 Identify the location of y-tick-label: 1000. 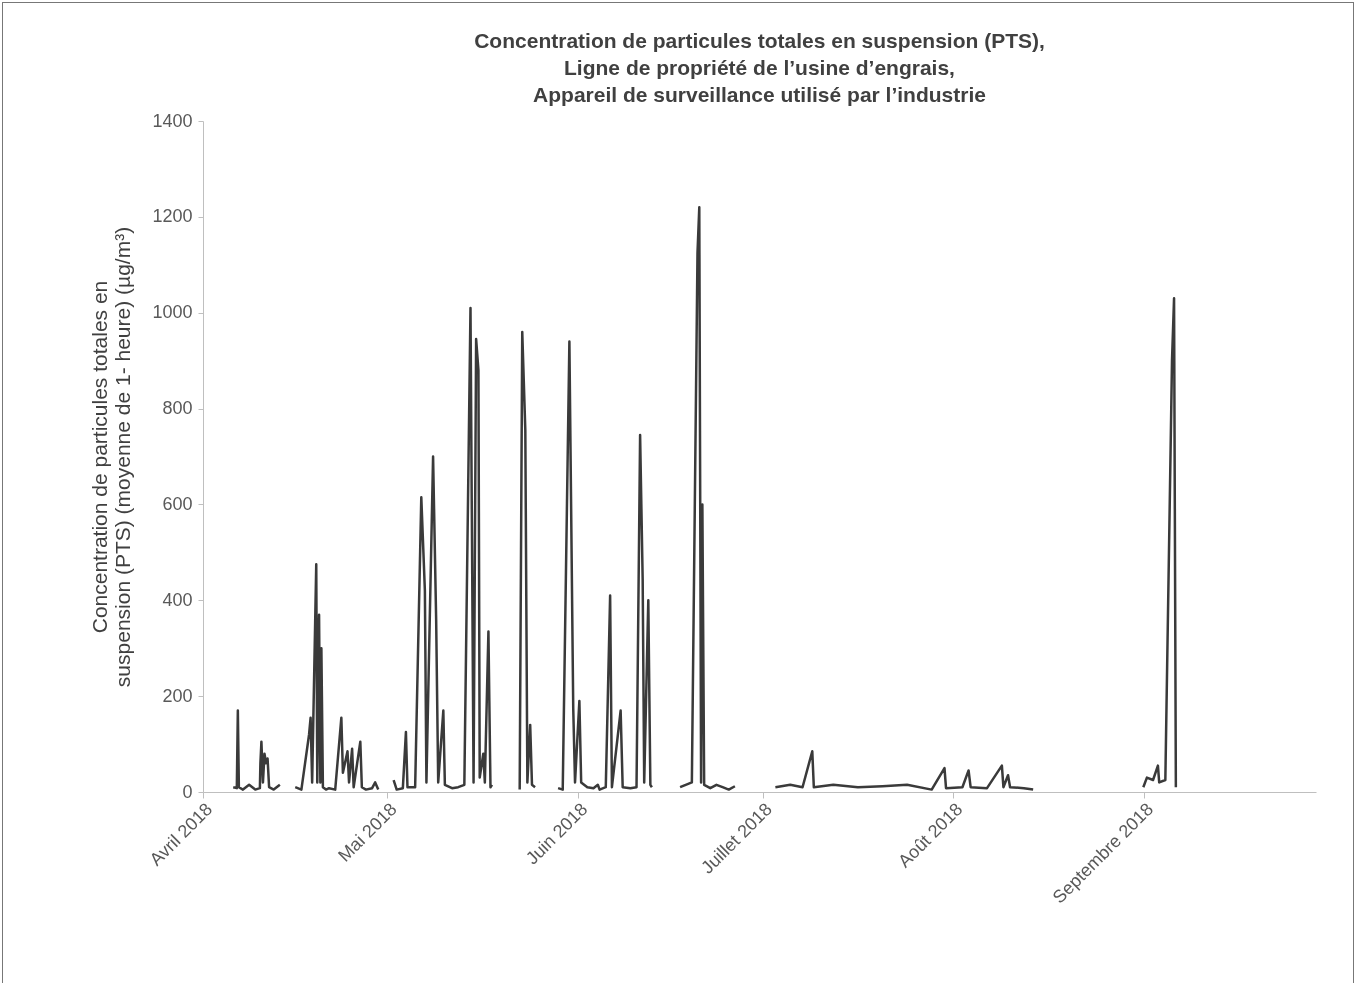
(172, 312).